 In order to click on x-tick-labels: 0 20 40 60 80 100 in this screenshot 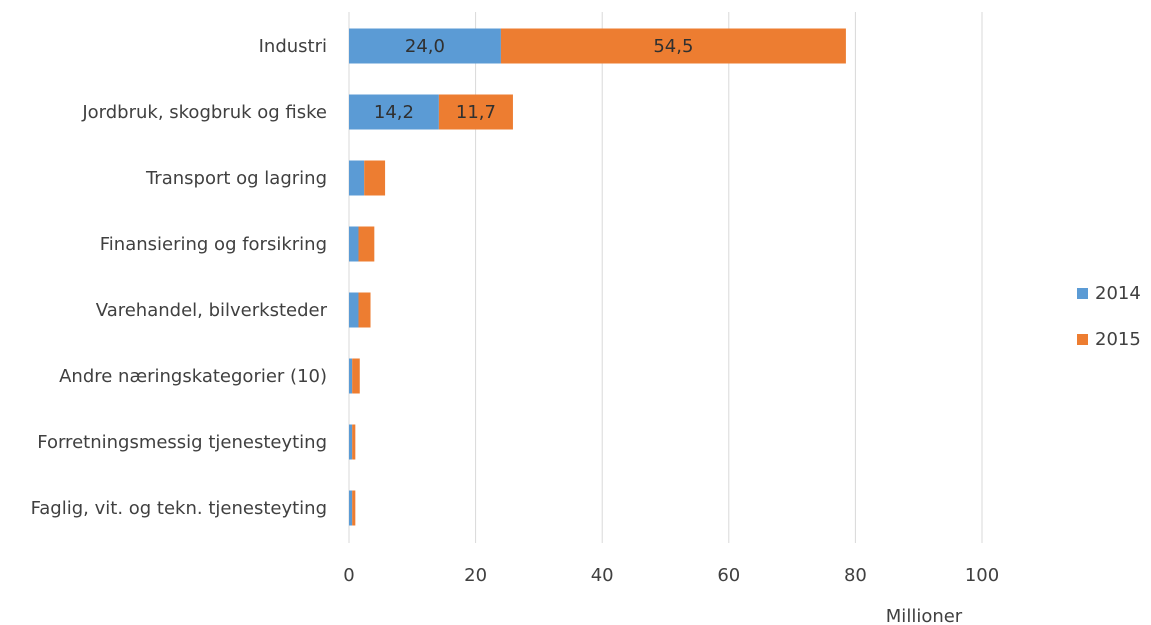, I will do `click(671, 575)`.